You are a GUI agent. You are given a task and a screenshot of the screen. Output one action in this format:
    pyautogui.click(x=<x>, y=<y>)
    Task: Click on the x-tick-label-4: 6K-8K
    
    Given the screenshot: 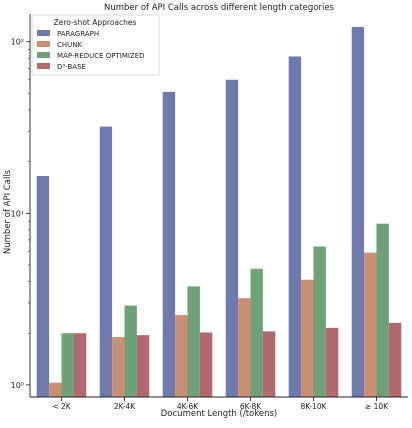 What is the action you would take?
    pyautogui.click(x=251, y=406)
    